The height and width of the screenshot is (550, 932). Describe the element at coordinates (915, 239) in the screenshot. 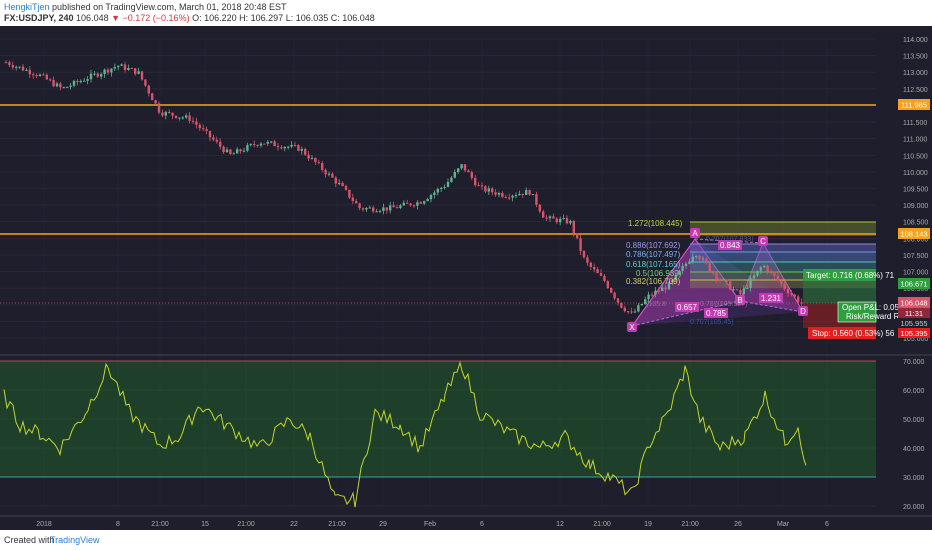

I see `price-axis-label: 108.000` at that location.